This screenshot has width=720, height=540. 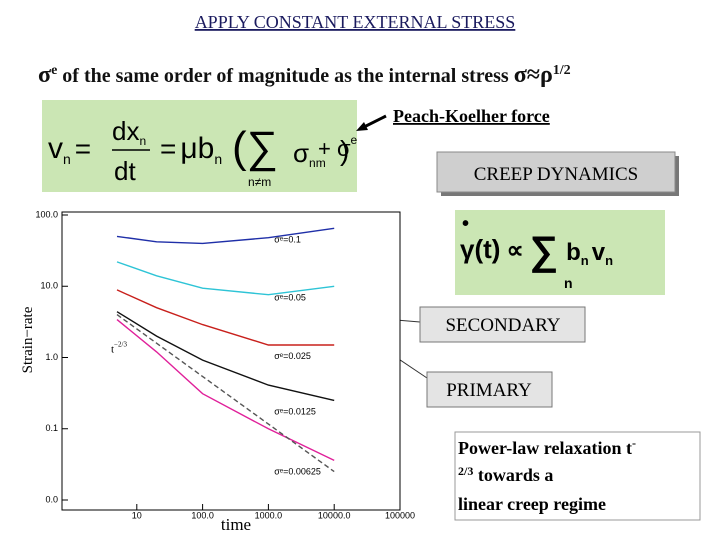 What do you see at coordinates (28, 339) in the screenshot?
I see `y-axis-label: Strain−rate` at bounding box center [28, 339].